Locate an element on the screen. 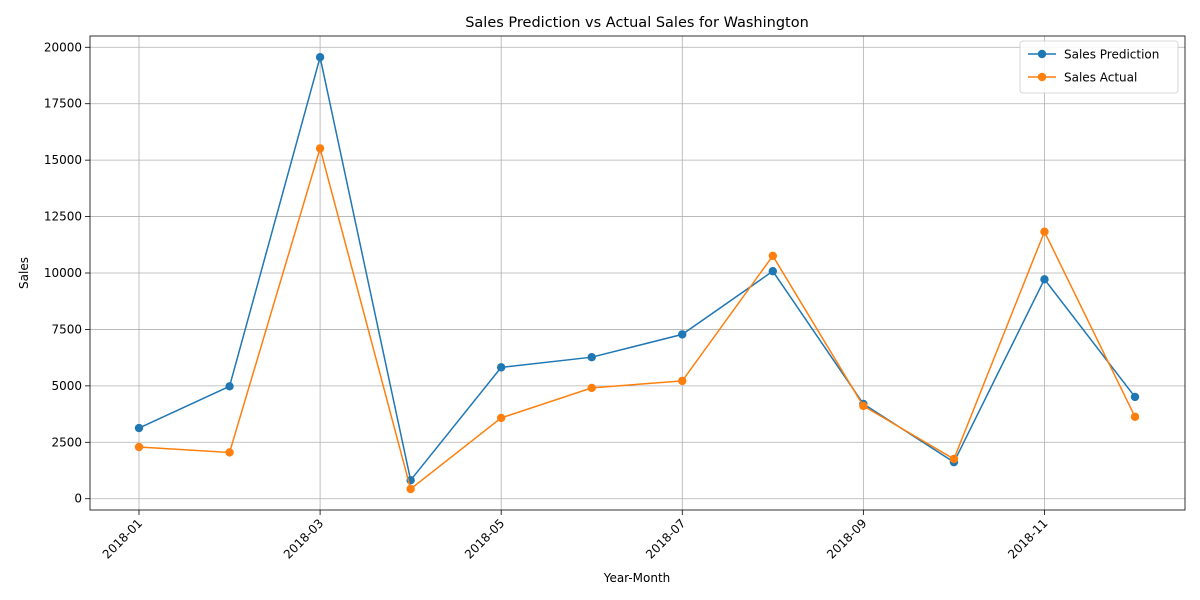 The height and width of the screenshot is (600, 1200). y-tick-label: 15000 is located at coordinates (63, 160).